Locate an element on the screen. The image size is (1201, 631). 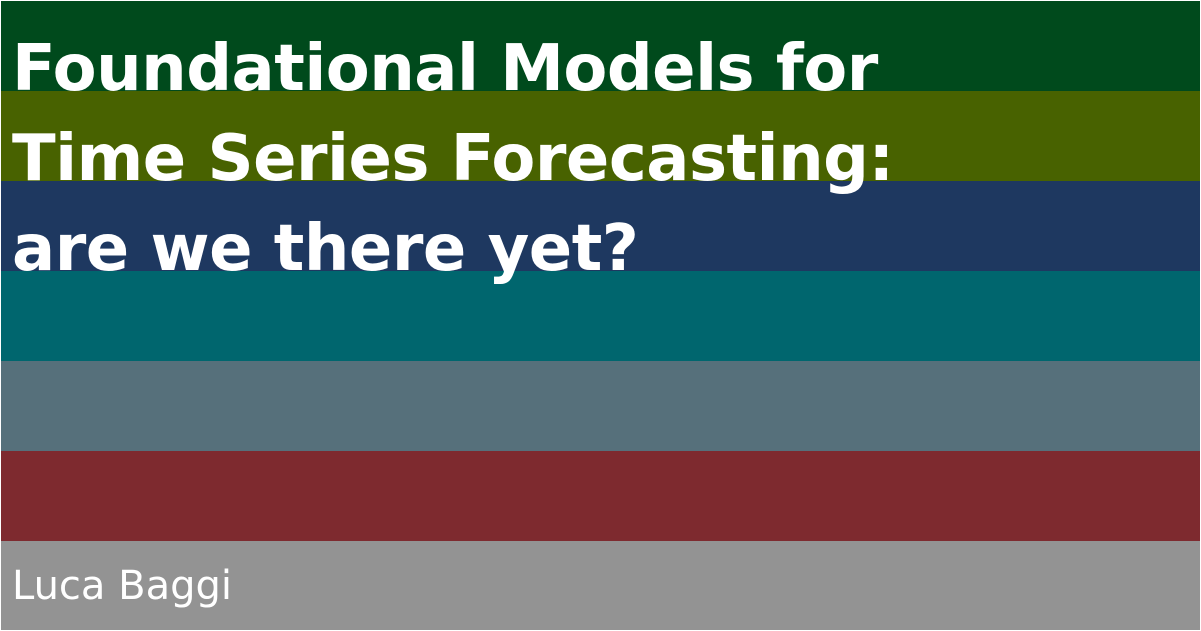
stripe-navy is located at coordinates (600, 226).